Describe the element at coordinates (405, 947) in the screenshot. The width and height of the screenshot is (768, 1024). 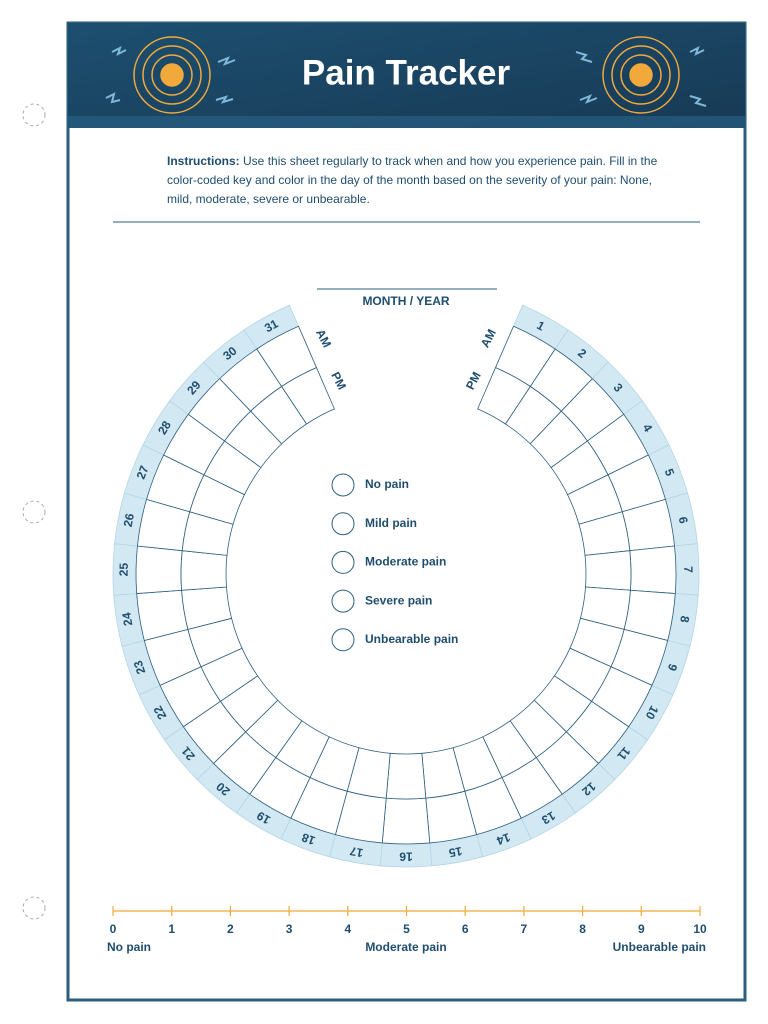
I see `scale-label: Moderate pain` at that location.